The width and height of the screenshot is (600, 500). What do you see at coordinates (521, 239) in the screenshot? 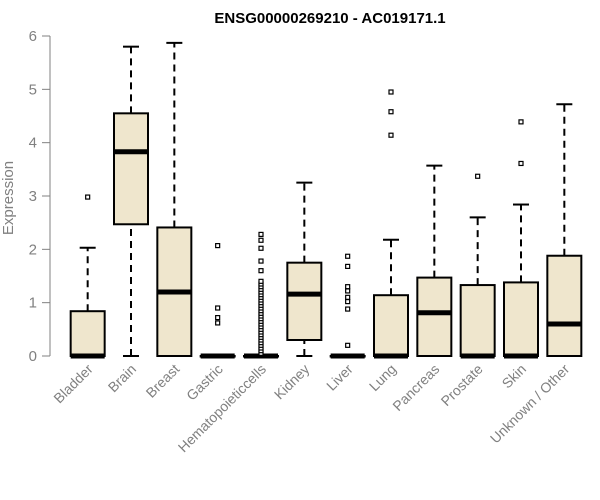
I see `box-skin` at bounding box center [521, 239].